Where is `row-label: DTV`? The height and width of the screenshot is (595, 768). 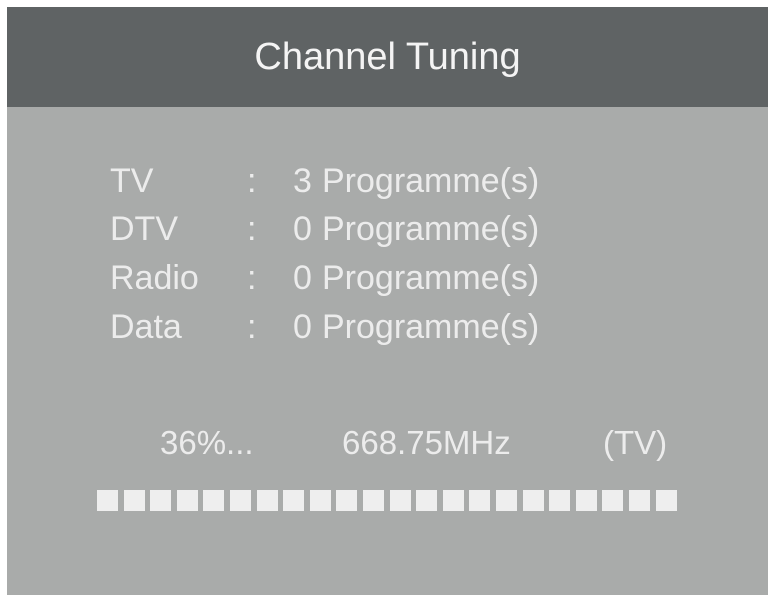 row-label: DTV is located at coordinates (144, 229).